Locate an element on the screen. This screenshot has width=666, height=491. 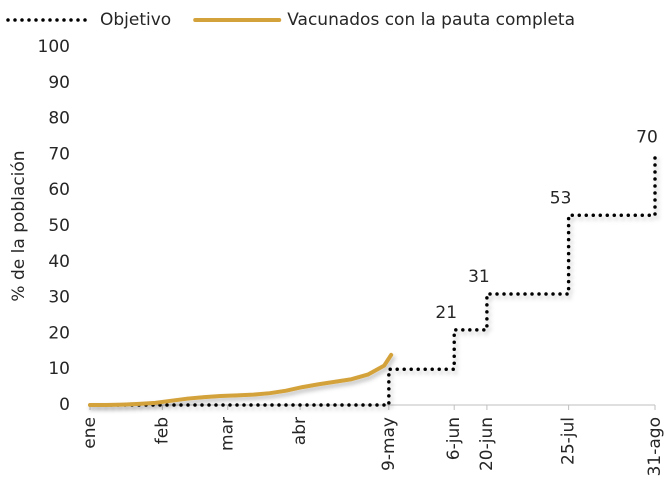
y-tick-label: 10 is located at coordinates (59, 369).